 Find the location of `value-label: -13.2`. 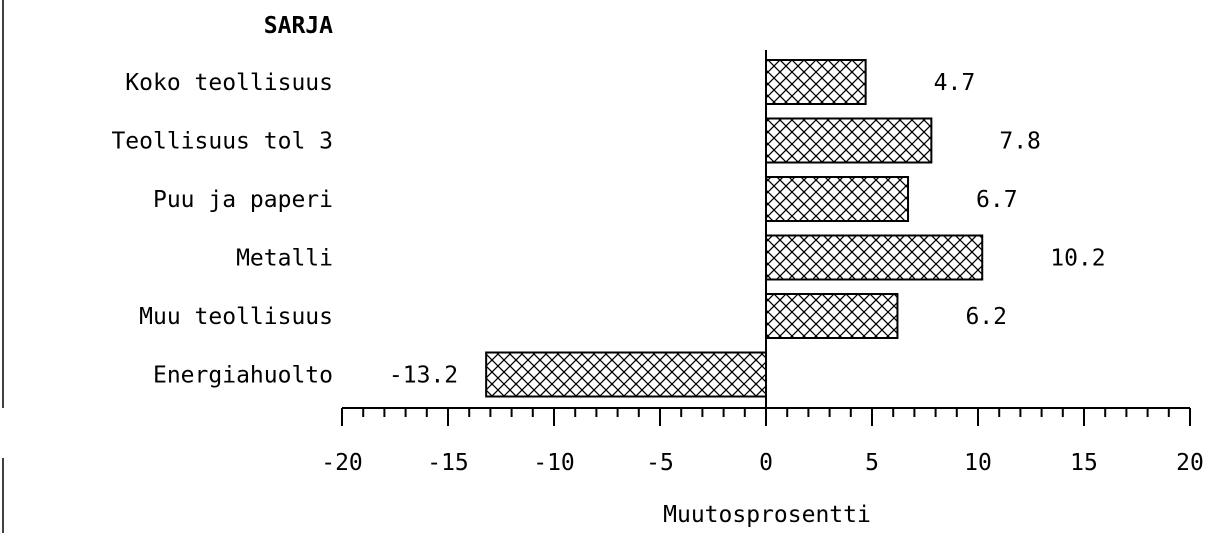

value-label: -13.2 is located at coordinates (423, 376).